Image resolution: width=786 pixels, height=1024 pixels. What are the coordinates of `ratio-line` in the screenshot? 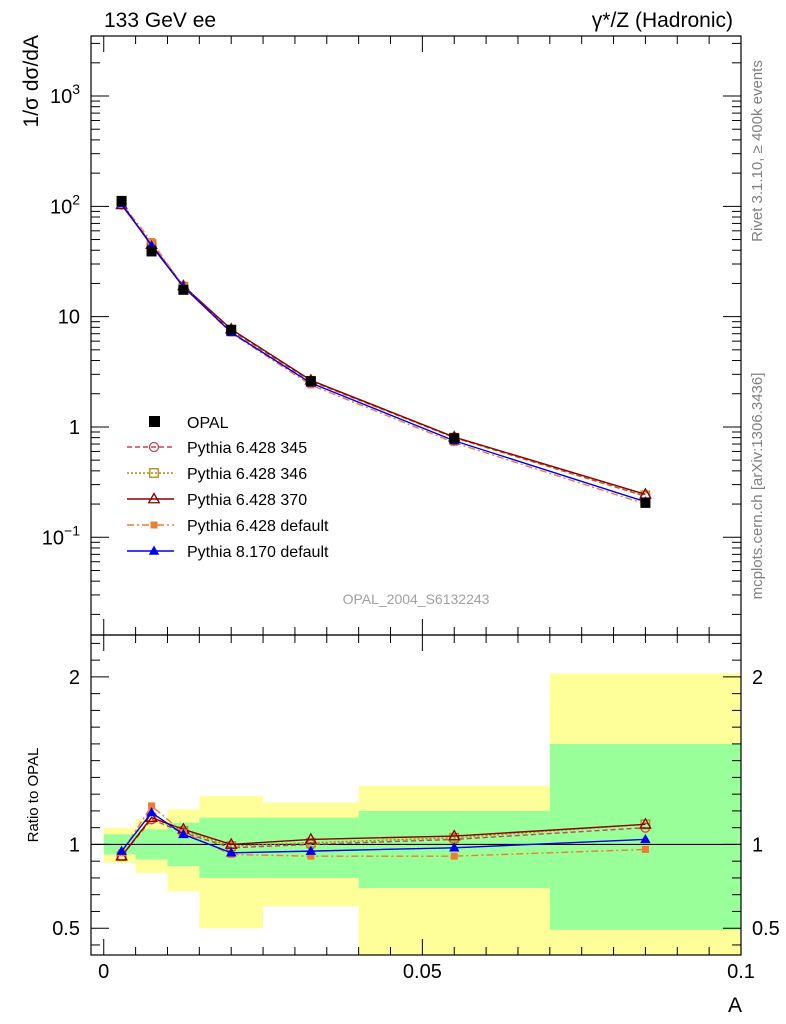 It's located at (383, 836).